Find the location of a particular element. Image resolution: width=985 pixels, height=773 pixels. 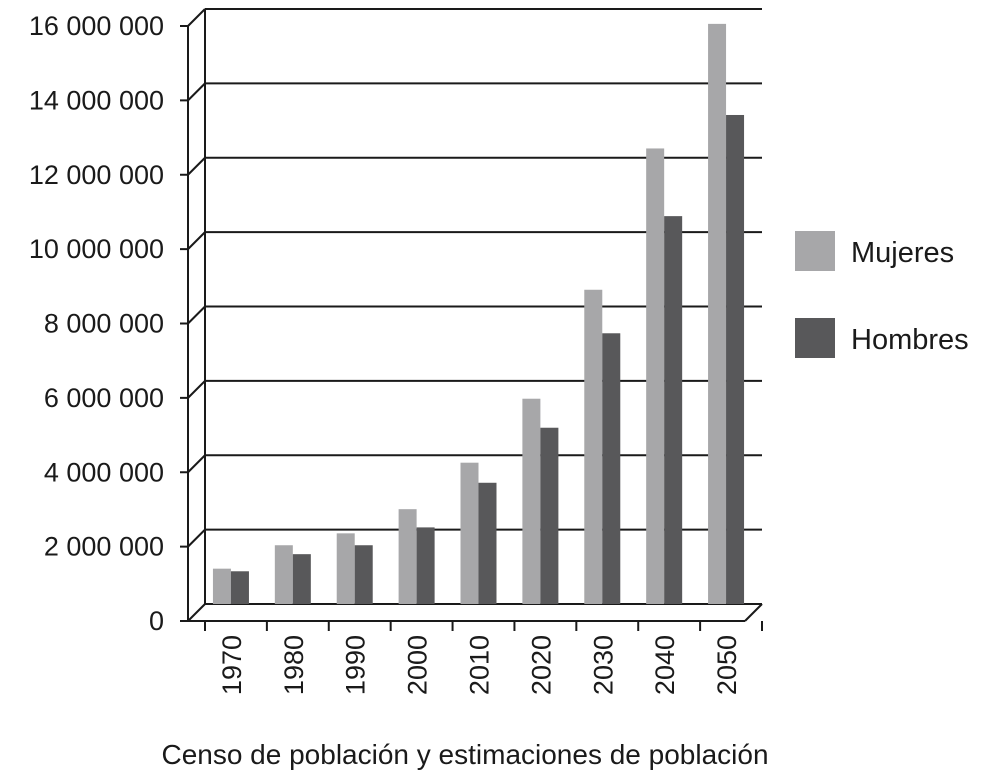

bar-mujeres-1990 is located at coordinates (345, 568).